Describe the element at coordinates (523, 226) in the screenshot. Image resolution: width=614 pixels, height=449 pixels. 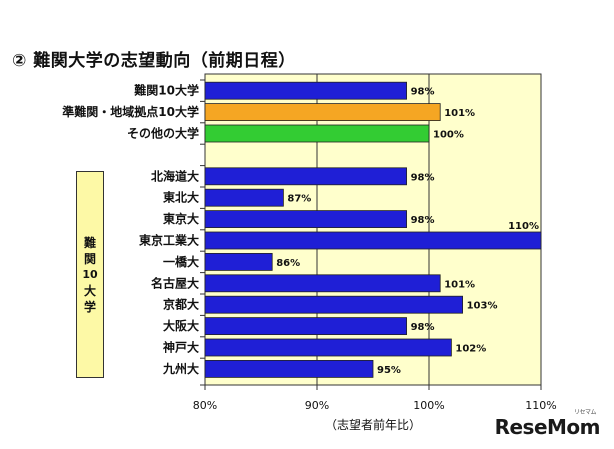
I see `data-label: 110%` at that location.